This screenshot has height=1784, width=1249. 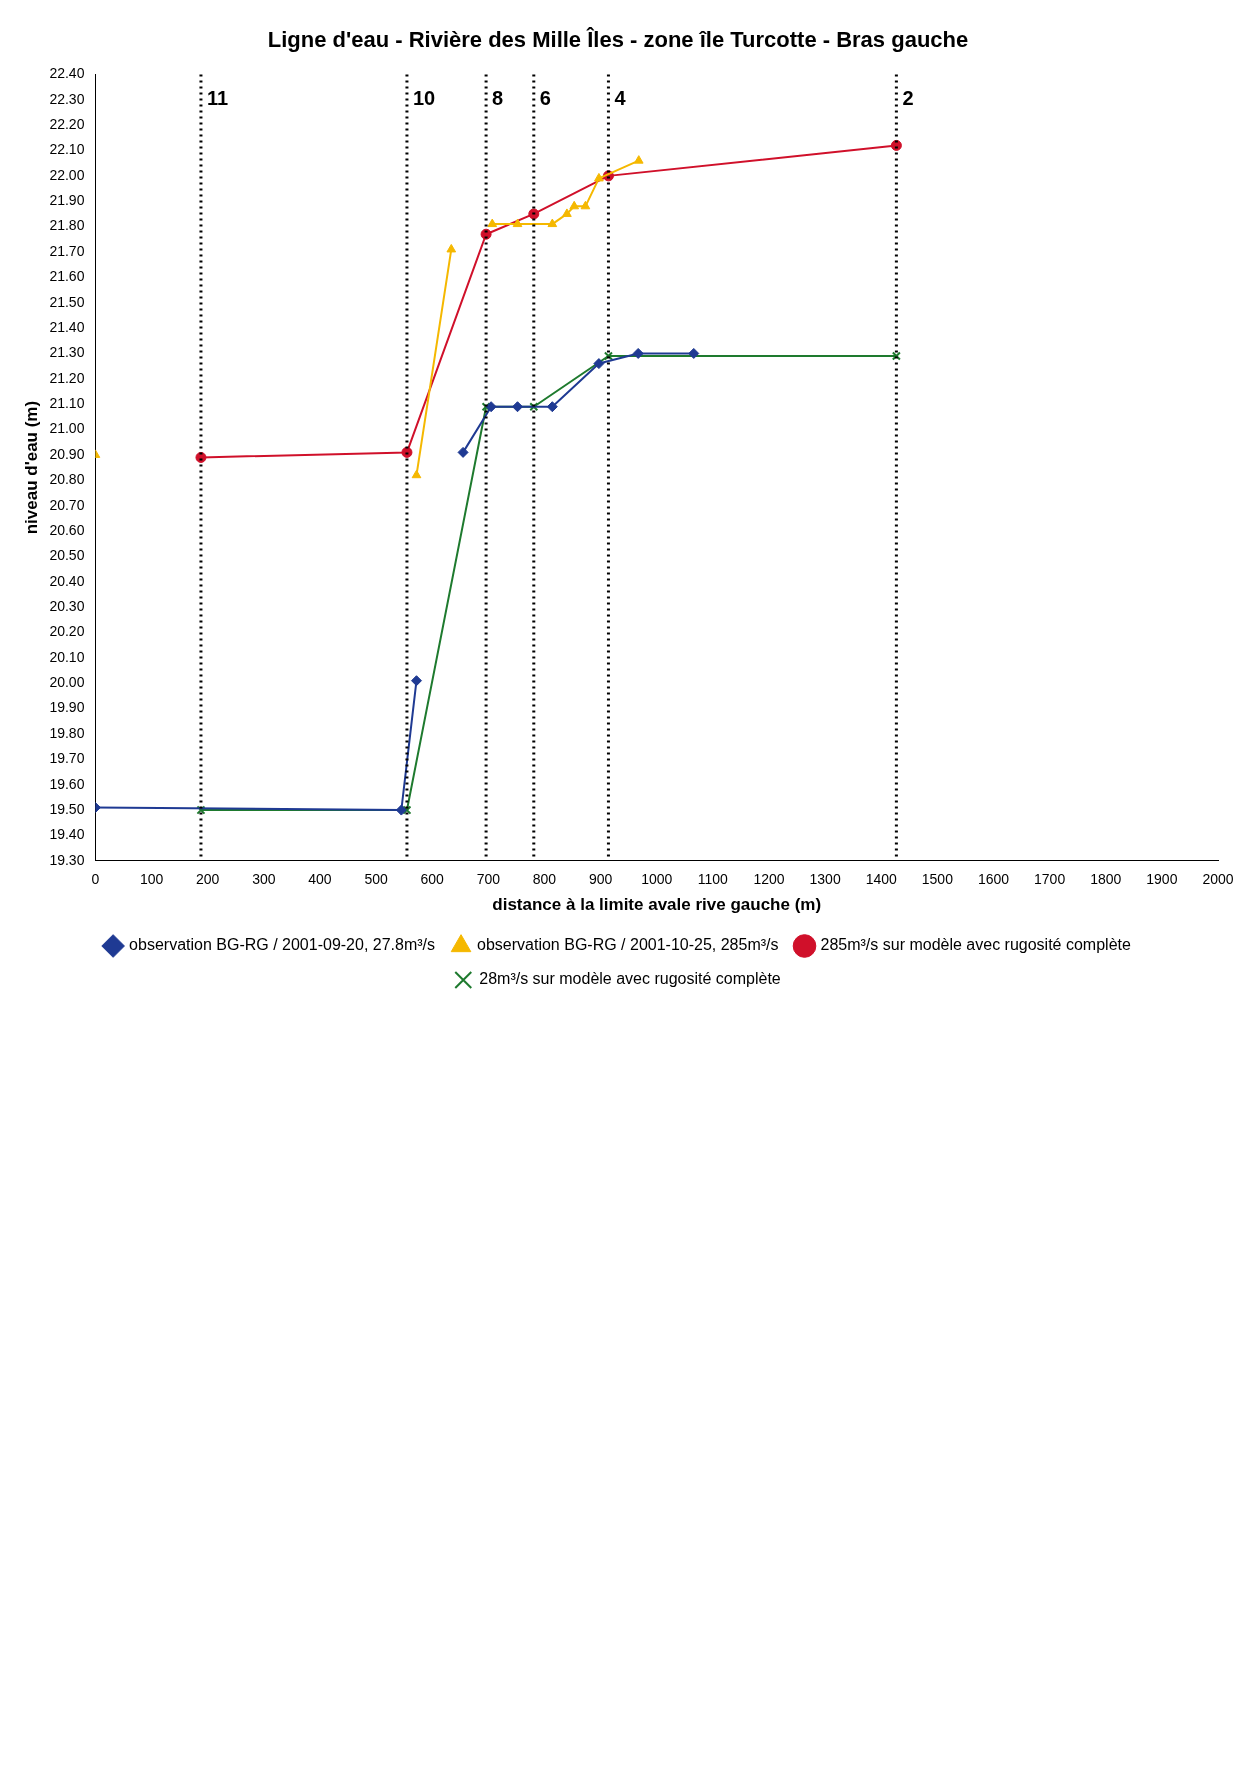 What do you see at coordinates (937, 879) in the screenshot?
I see `x-tick-label: 1500` at bounding box center [937, 879].